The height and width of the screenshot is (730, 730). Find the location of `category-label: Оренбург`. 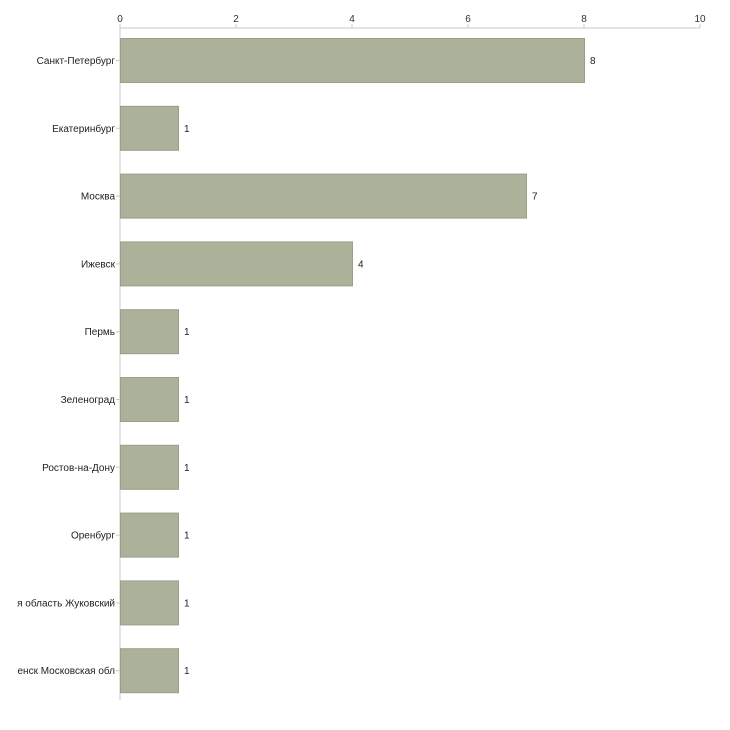

category-label: Оренбург is located at coordinates (93, 536).